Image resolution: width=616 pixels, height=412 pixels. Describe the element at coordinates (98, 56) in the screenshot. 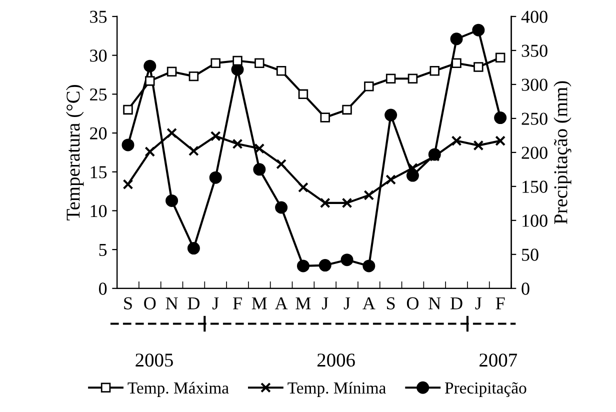

I see `y-tick-label: 30` at that location.